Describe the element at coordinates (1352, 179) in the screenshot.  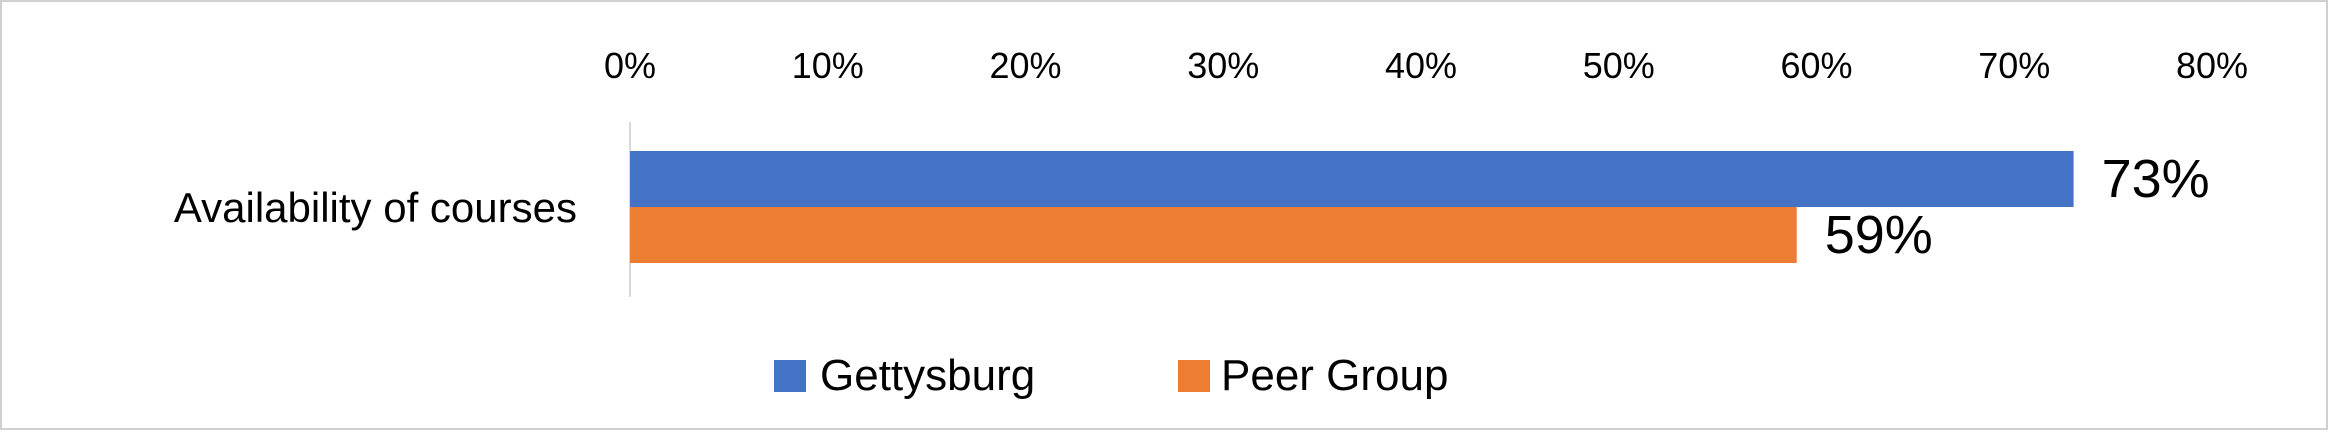
I see `bar-gettysburg` at that location.